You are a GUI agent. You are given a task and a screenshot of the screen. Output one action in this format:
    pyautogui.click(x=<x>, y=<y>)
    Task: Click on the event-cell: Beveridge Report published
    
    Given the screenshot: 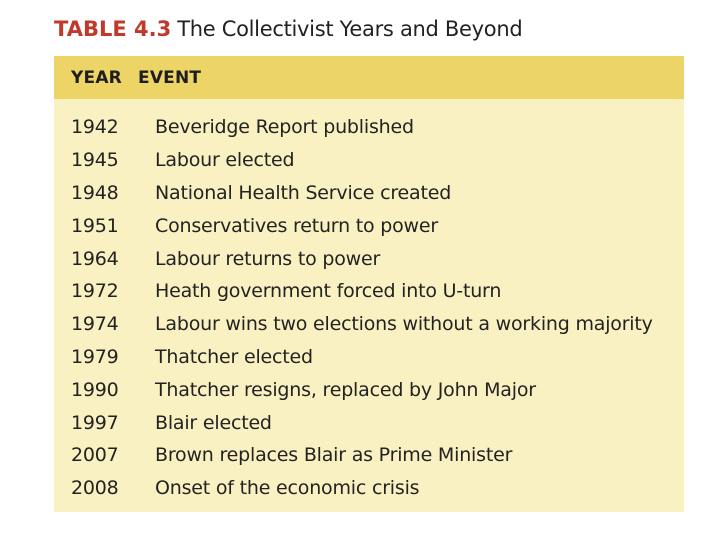 What is the action you would take?
    pyautogui.click(x=284, y=127)
    